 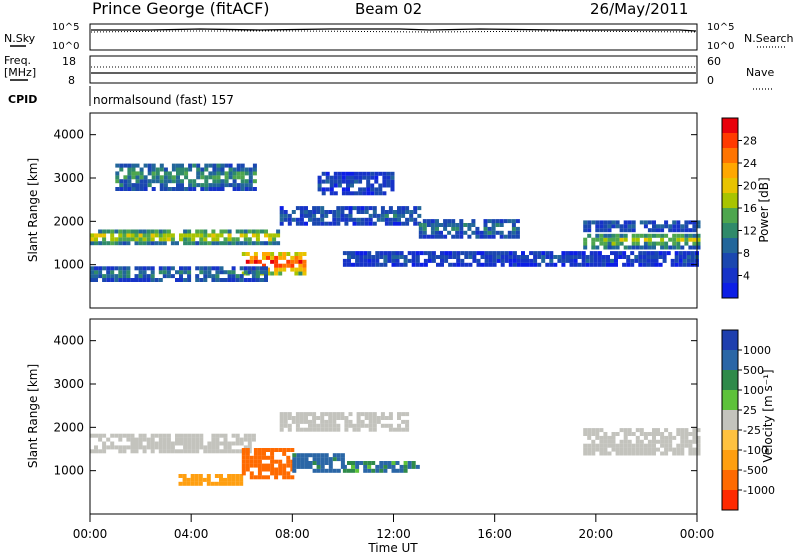 What do you see at coordinates (753, 390) in the screenshot?
I see `colorbar-tick-label: 100` at bounding box center [753, 390].